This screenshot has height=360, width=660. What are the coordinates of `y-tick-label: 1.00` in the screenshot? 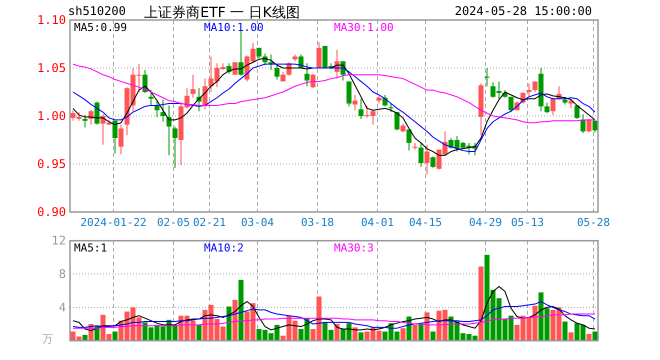 It's located at (51, 116).